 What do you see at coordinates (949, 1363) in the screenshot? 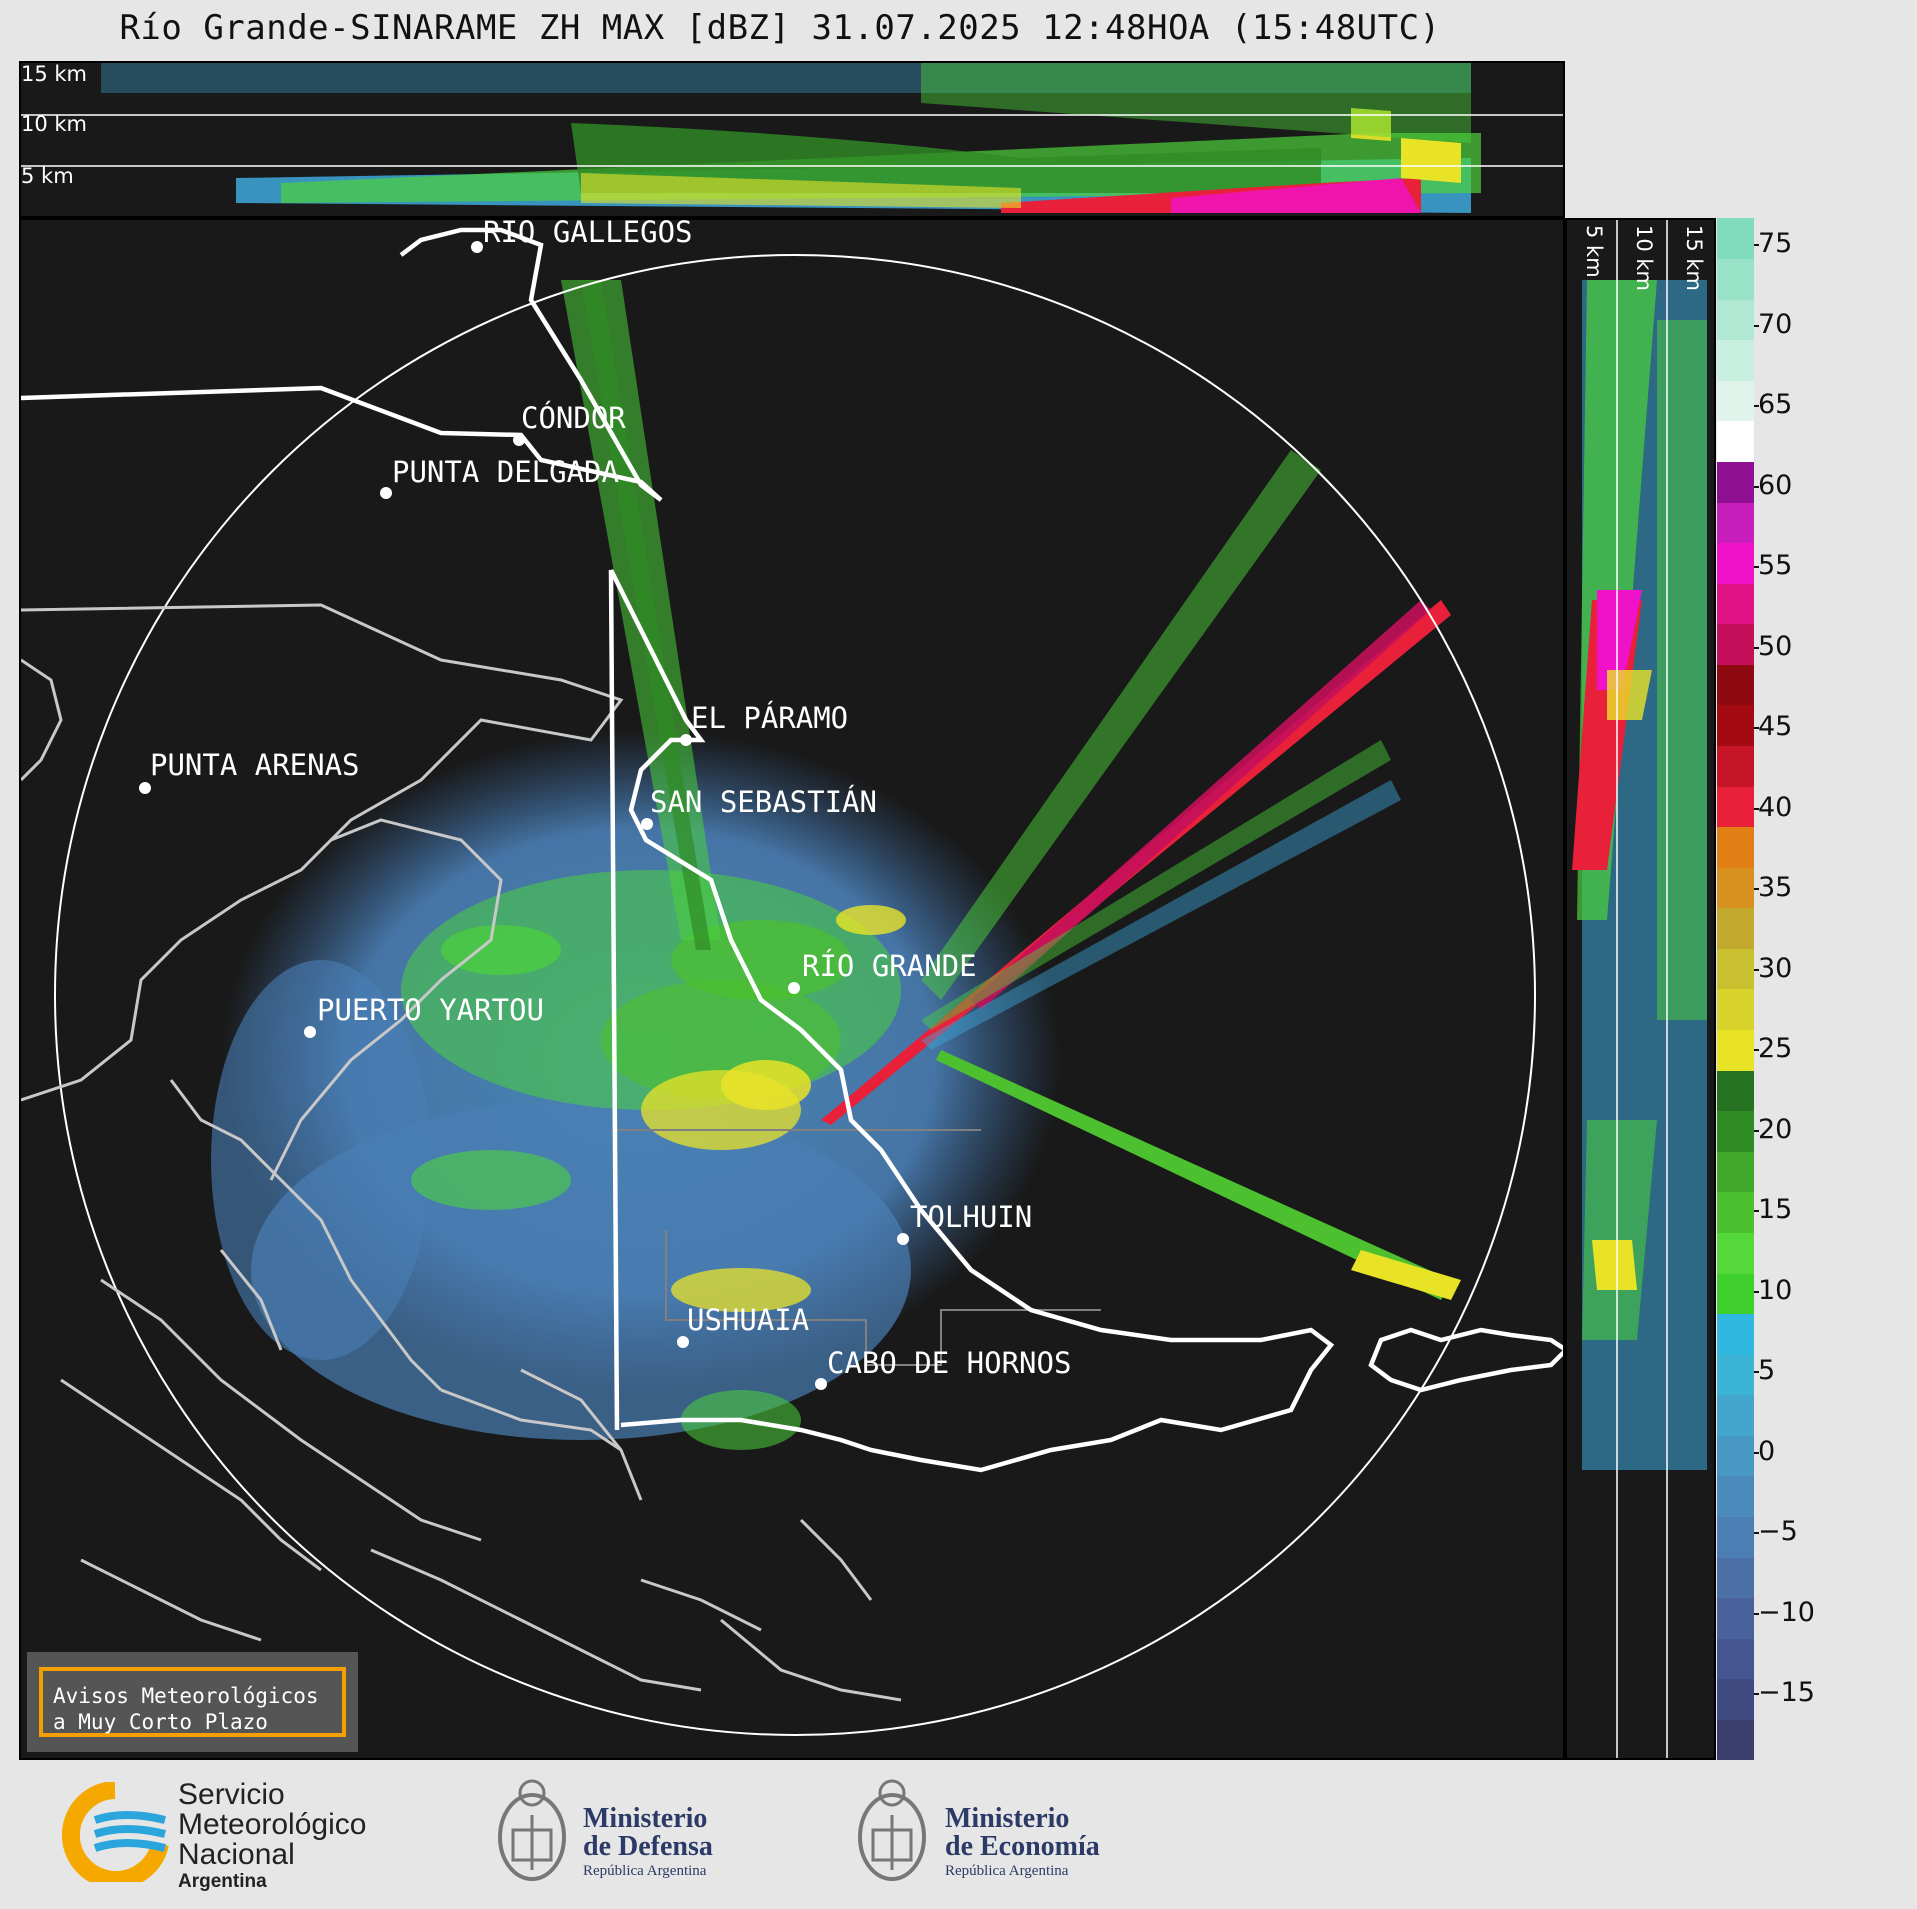
I see `place-label-cabo-de-hornos: CABO DE HORNOS` at bounding box center [949, 1363].